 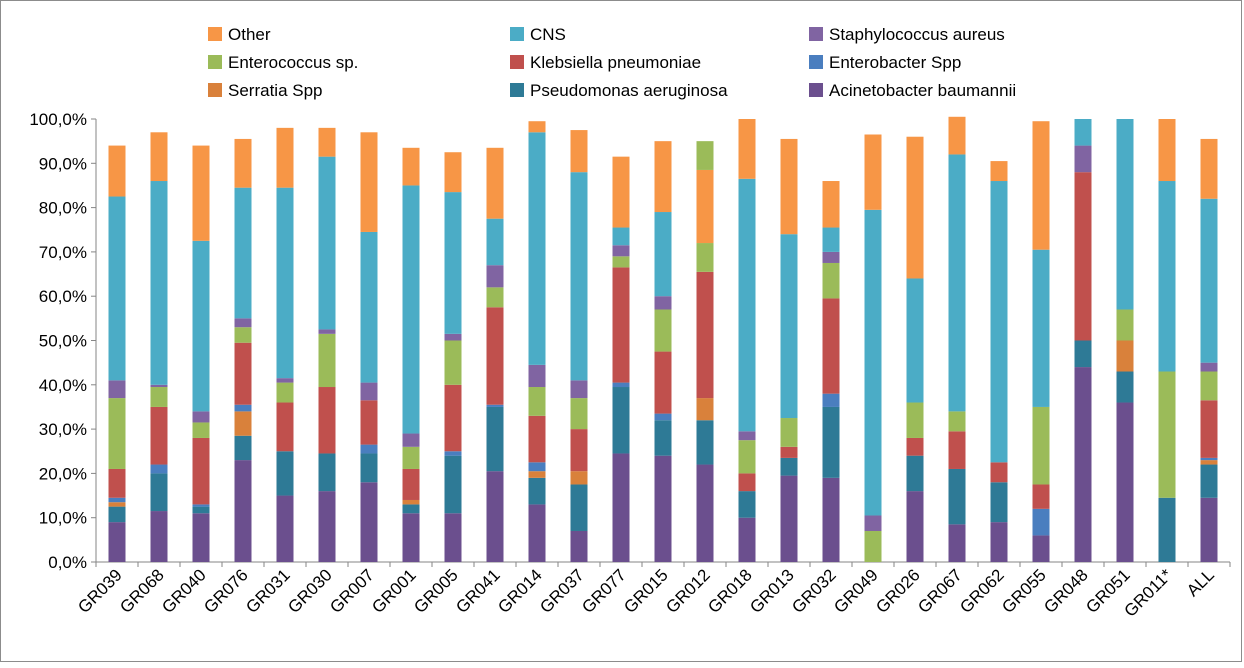 I want to click on x-tick-label: GR032, so click(x=814, y=591).